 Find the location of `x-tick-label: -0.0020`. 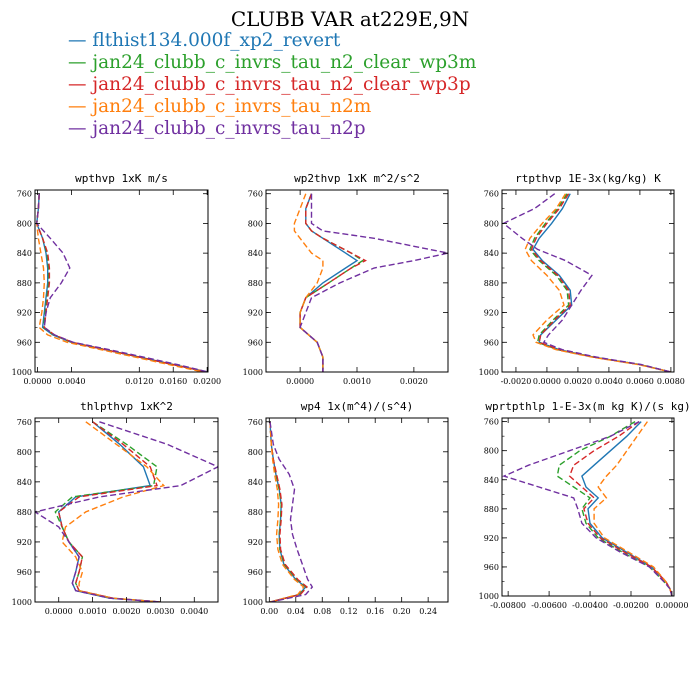

x-tick-label: -0.0020 is located at coordinates (516, 381).